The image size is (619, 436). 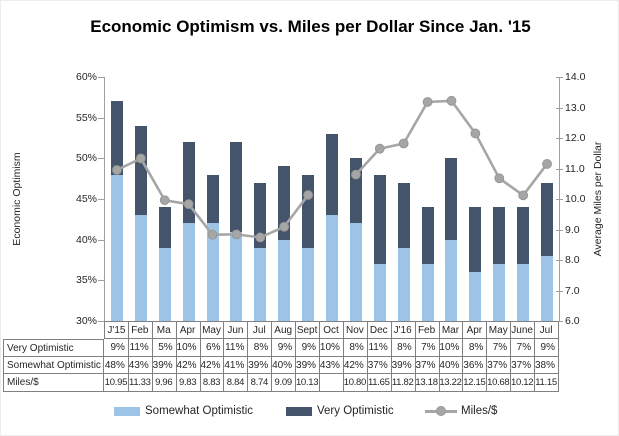 I want to click on table-month-cell: Oct, so click(x=331, y=330).